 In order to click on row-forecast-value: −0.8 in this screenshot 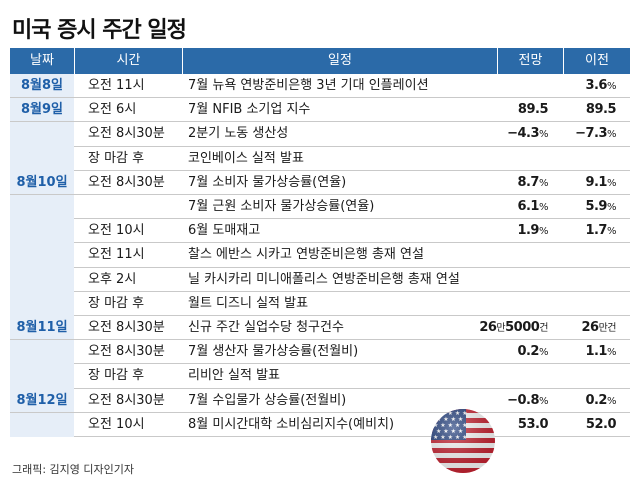, I will do `click(523, 400)`.